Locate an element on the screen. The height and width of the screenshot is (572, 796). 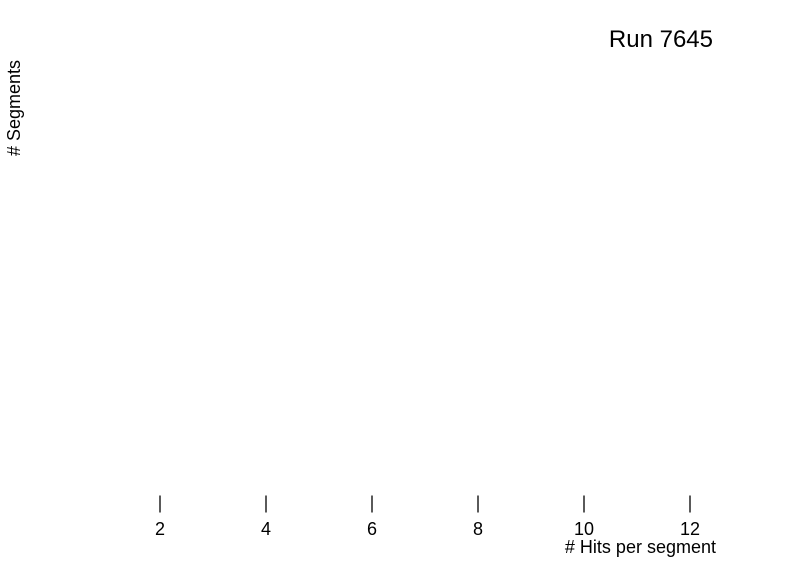
x-tick-label: 2 is located at coordinates (160, 529).